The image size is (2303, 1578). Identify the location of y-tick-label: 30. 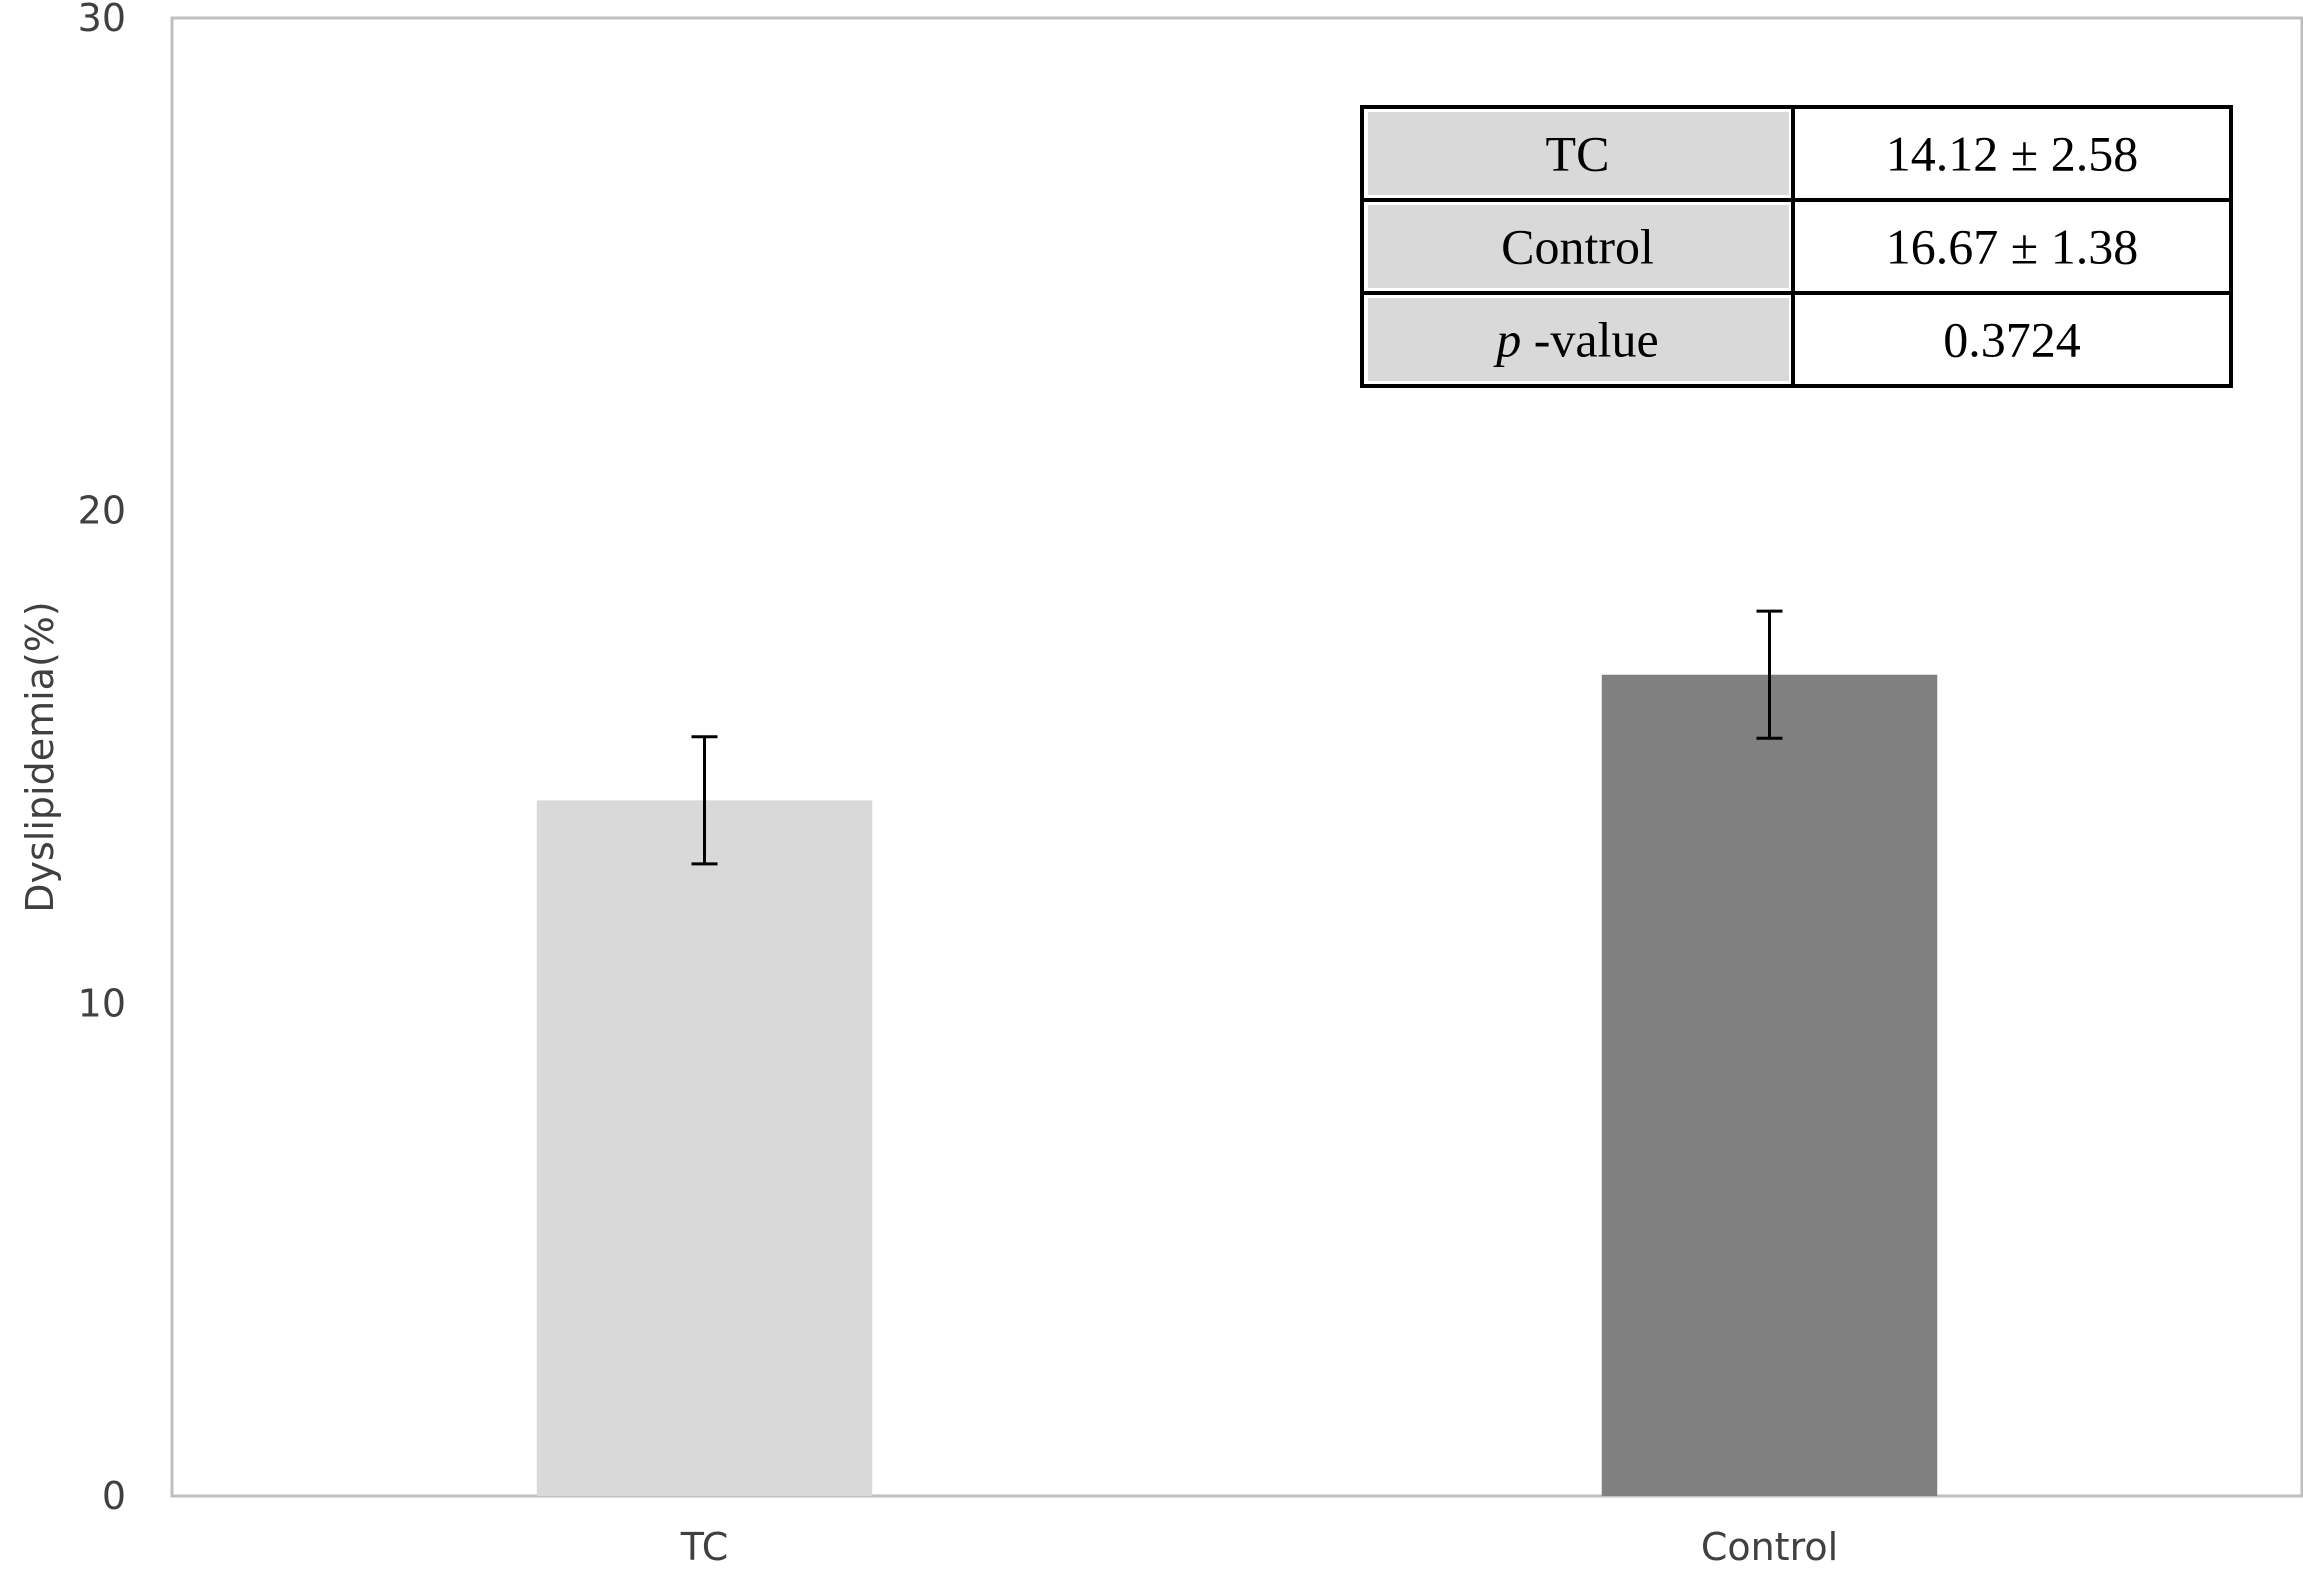
(102, 20).